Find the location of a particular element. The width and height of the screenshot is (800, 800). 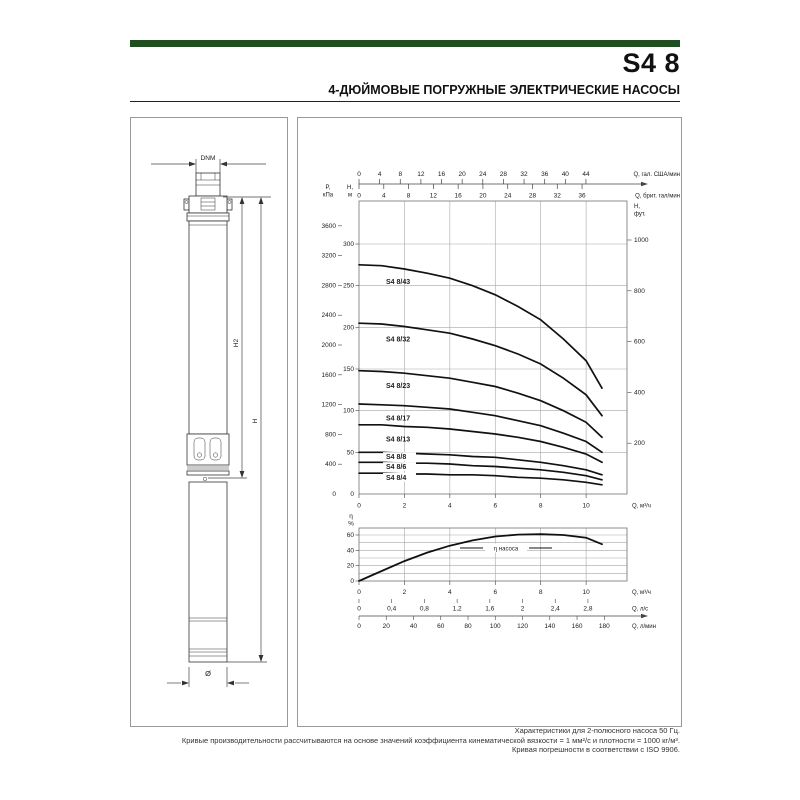

axis-unit-ft: H, is located at coordinates (637, 207).